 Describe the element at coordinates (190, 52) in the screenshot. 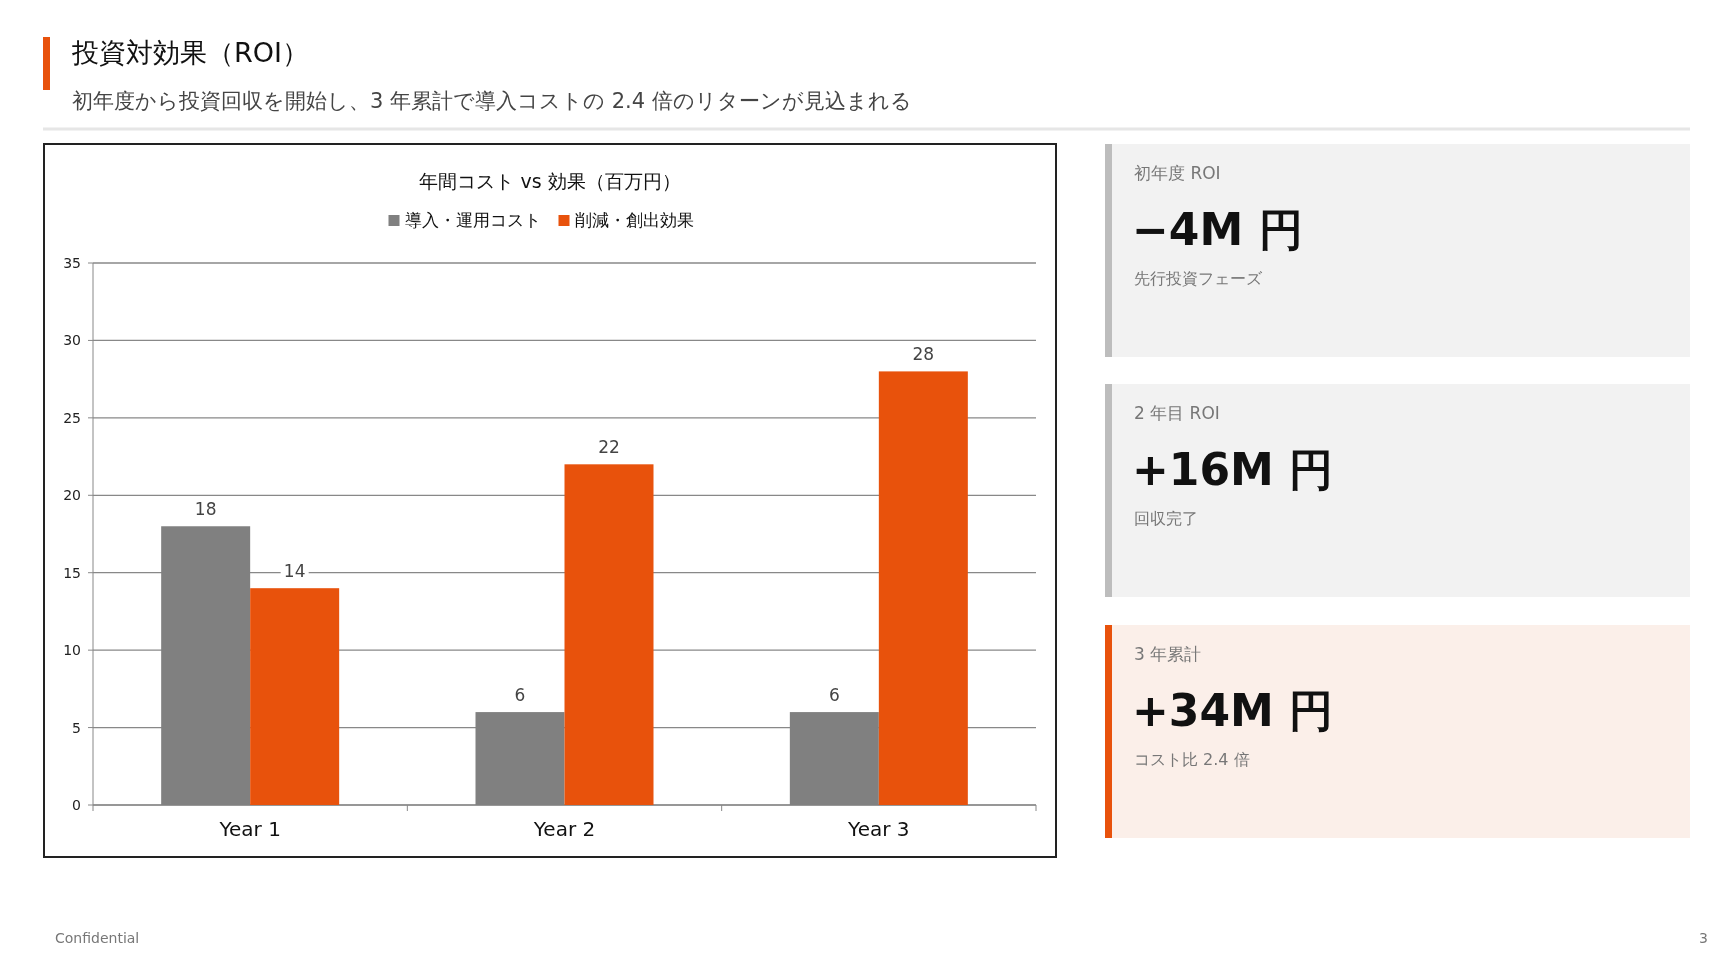

I see `text: 投資対効果（ROI）` at that location.